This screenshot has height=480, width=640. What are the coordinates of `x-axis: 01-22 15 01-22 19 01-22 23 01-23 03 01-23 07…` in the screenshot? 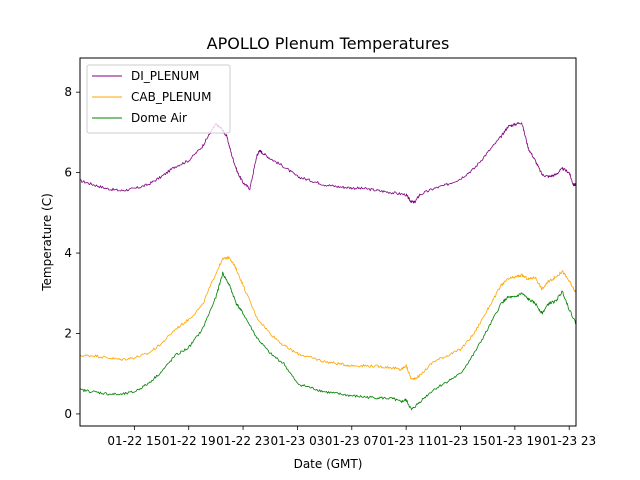 It's located at (351, 437).